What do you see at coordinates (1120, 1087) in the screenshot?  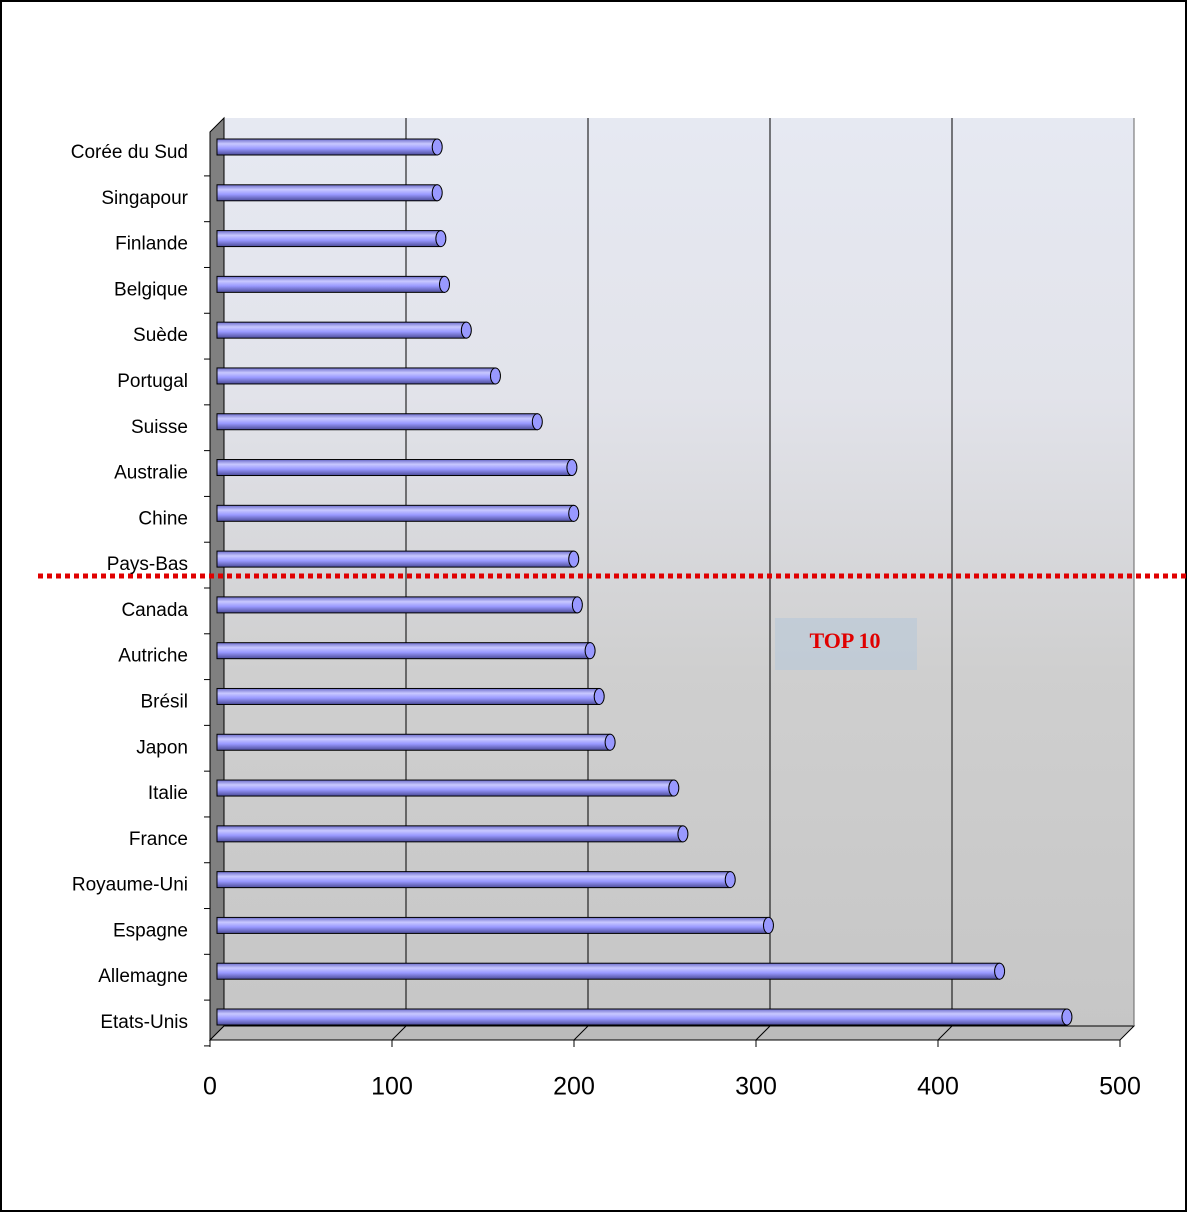 I see `x-tick-label: 500` at bounding box center [1120, 1087].